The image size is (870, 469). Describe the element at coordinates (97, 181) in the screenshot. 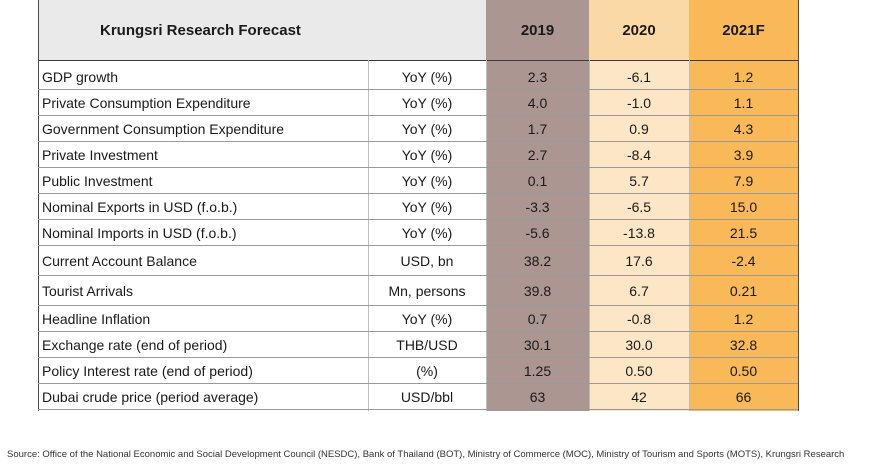

I see `row-label: Public Investment` at that location.